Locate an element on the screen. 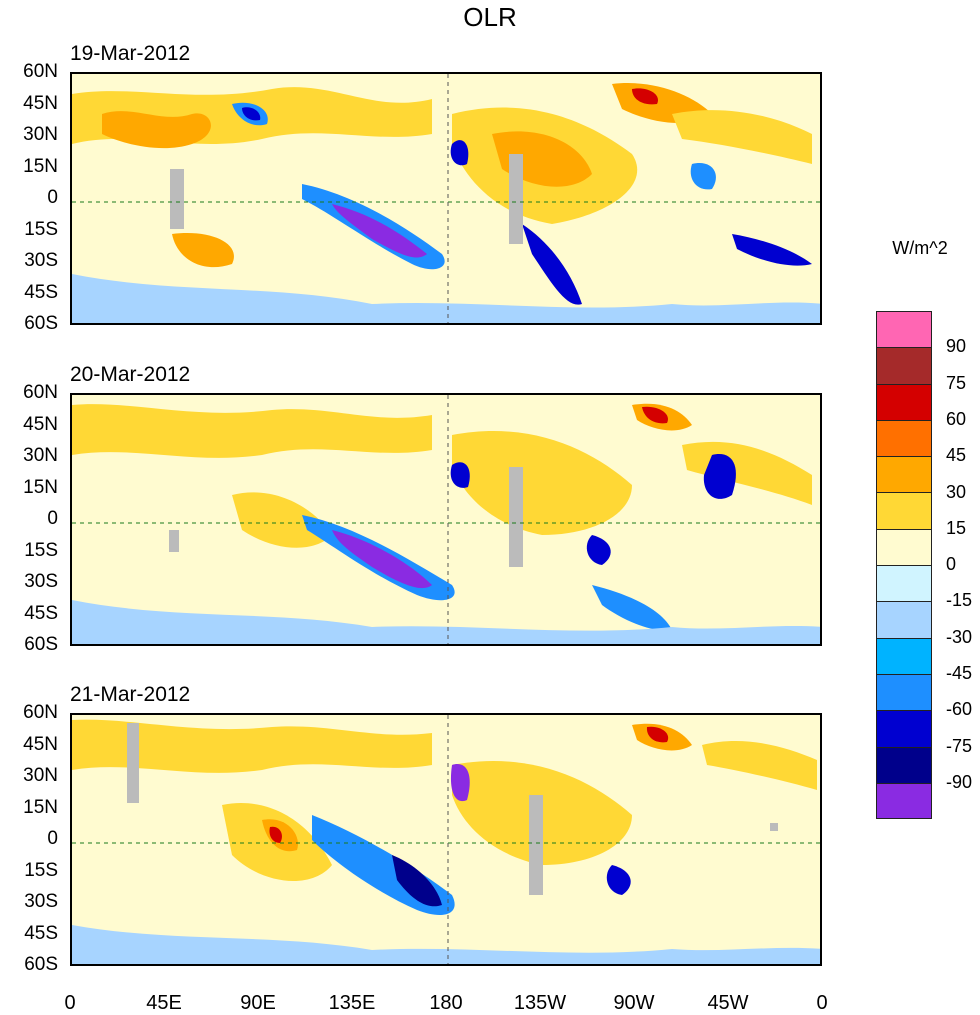  colorbar-tick-label: -60 is located at coordinates (959, 709).